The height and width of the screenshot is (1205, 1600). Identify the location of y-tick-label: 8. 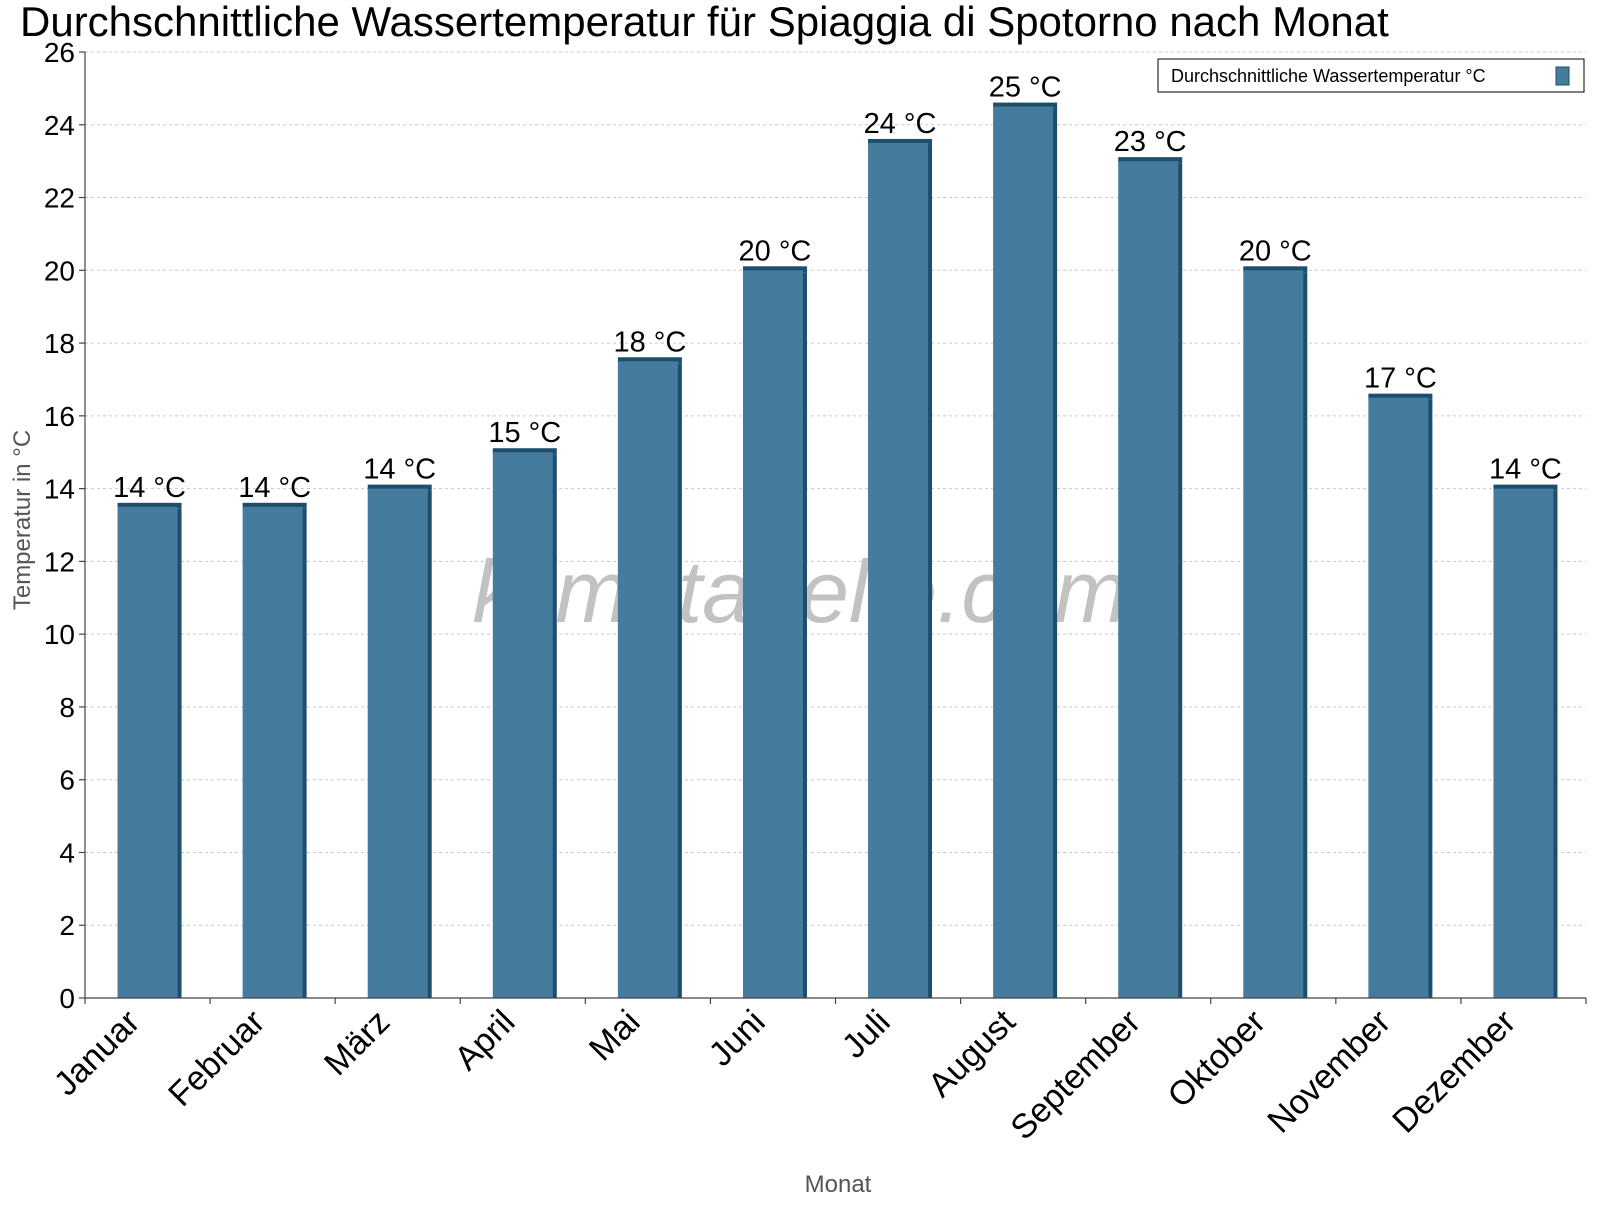
(67, 707).